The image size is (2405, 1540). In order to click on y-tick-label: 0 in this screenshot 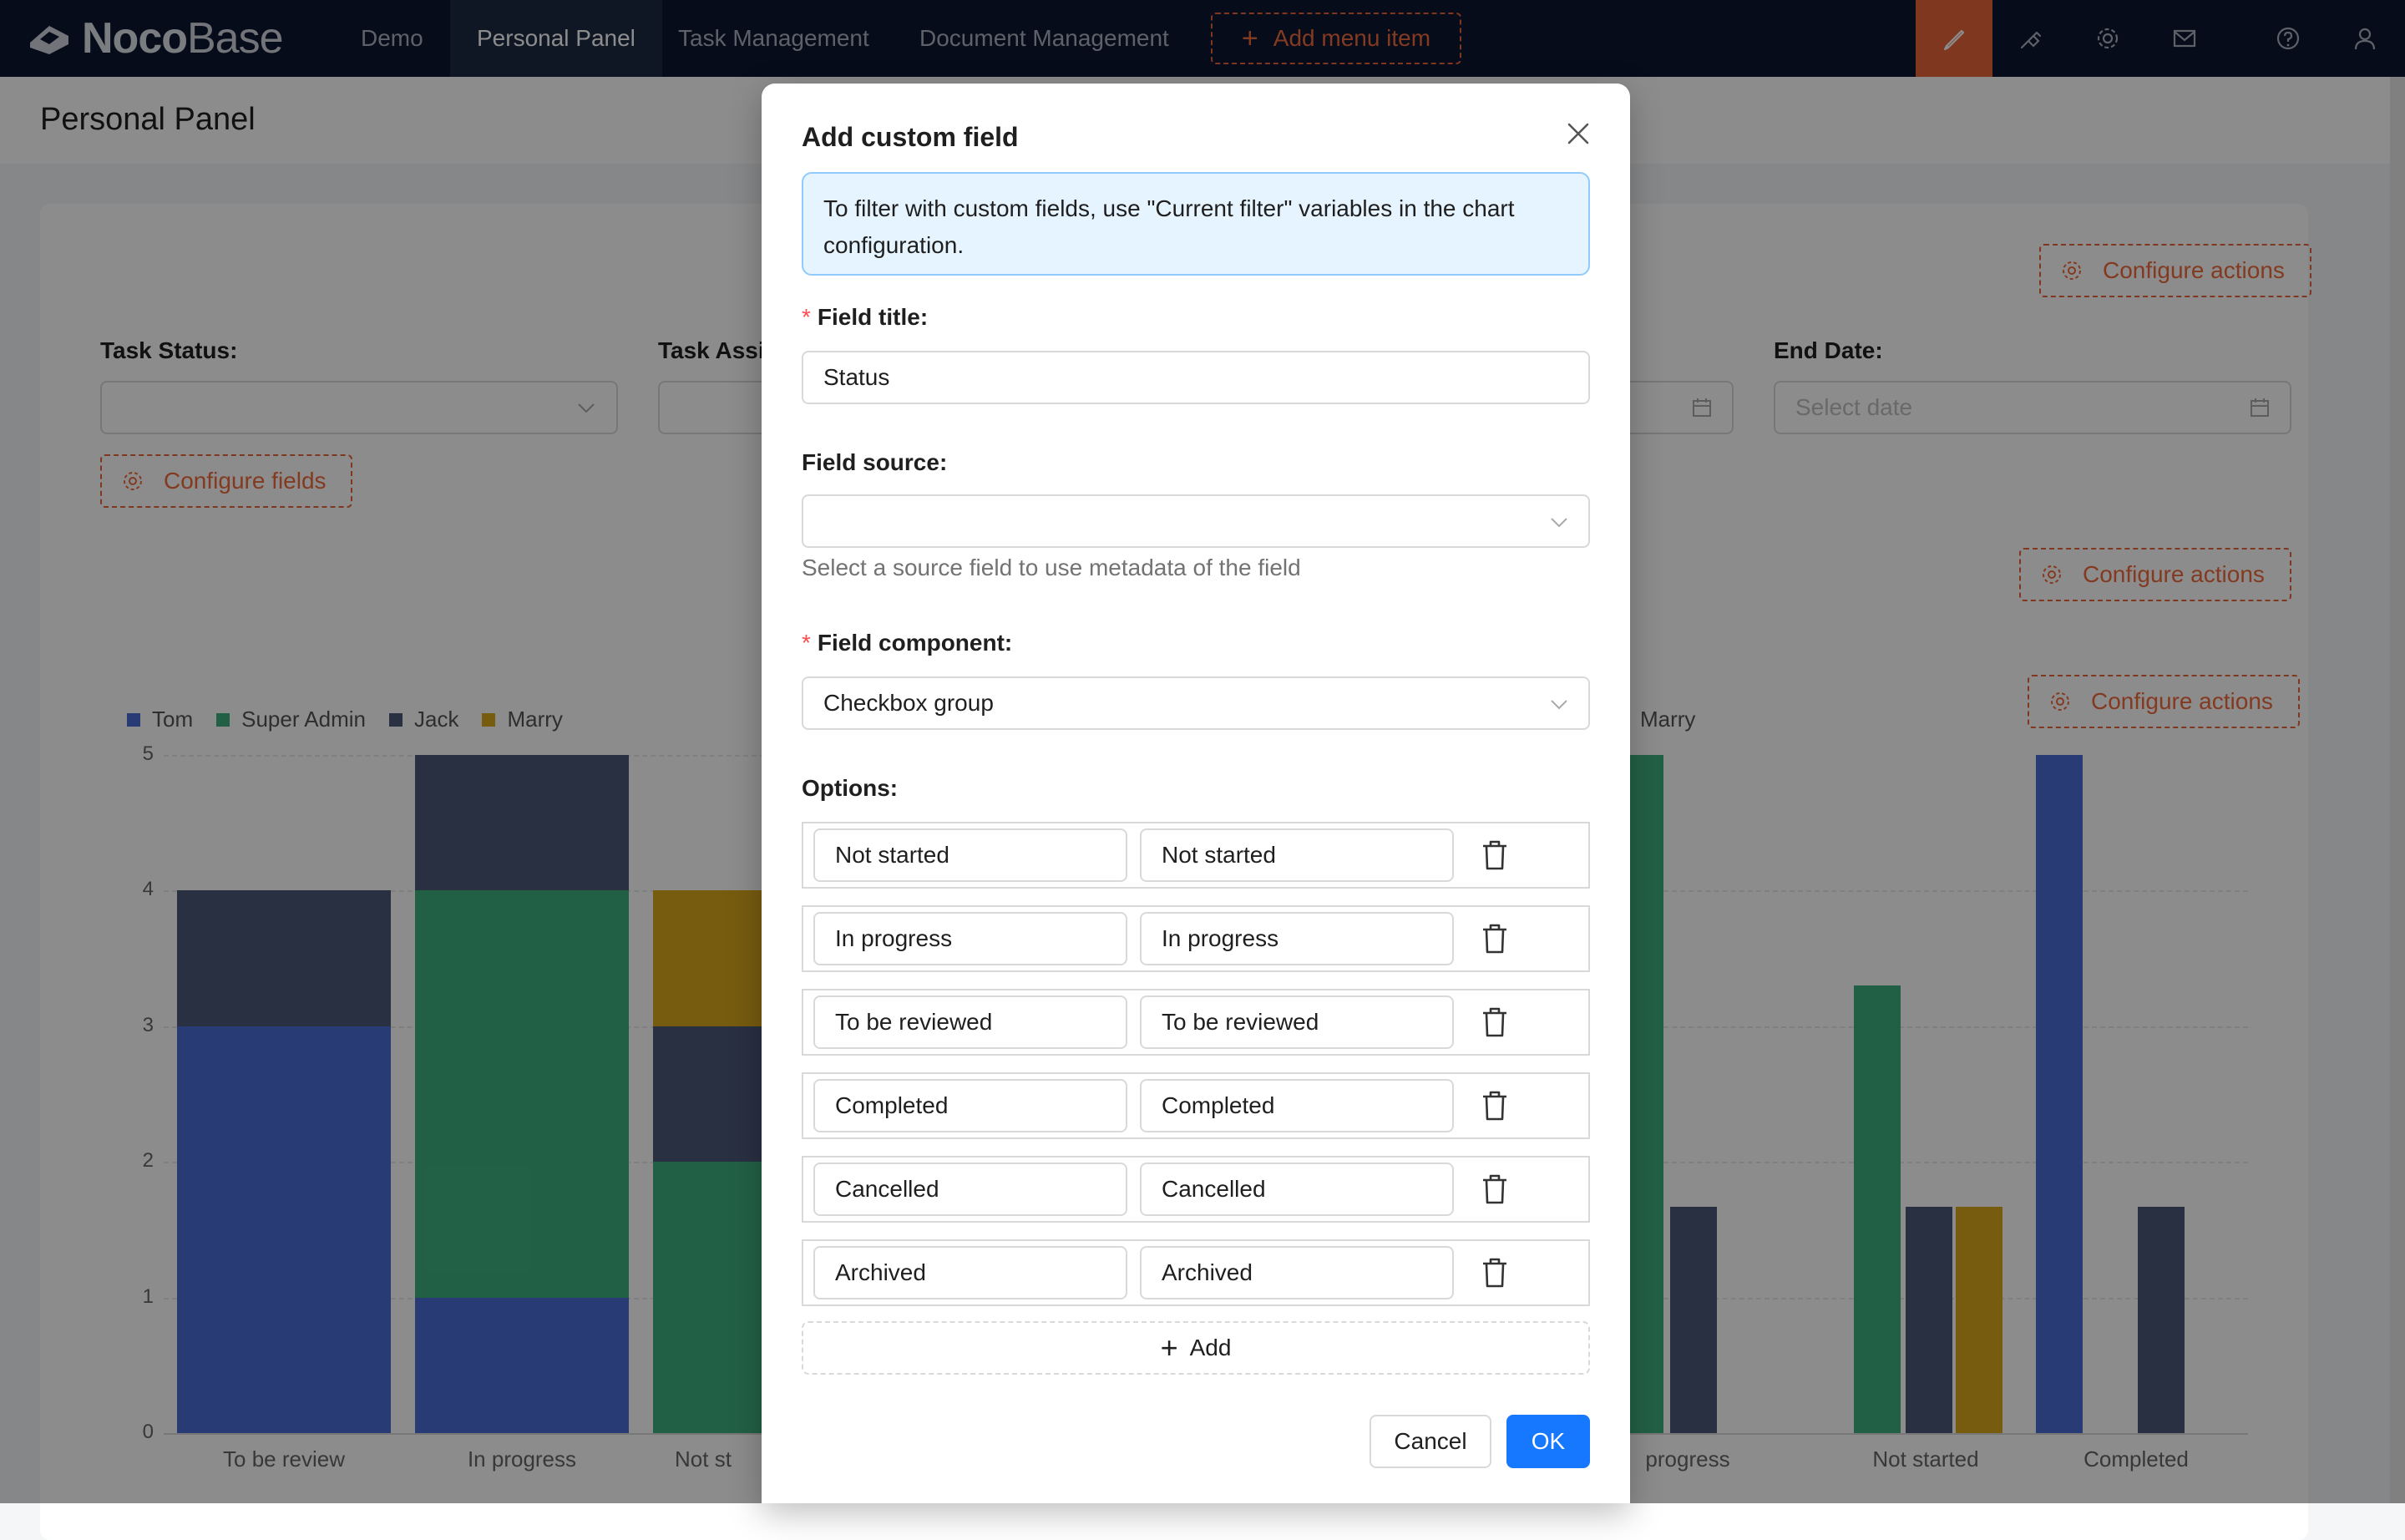, I will do `click(148, 1432)`.